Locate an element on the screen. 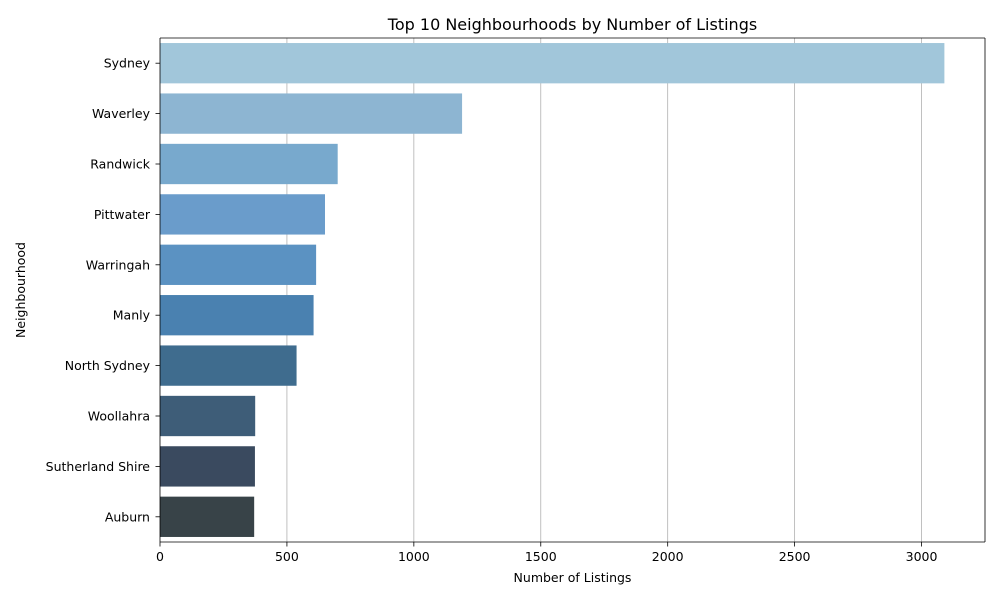  x-tick-label: 2000 is located at coordinates (668, 556).